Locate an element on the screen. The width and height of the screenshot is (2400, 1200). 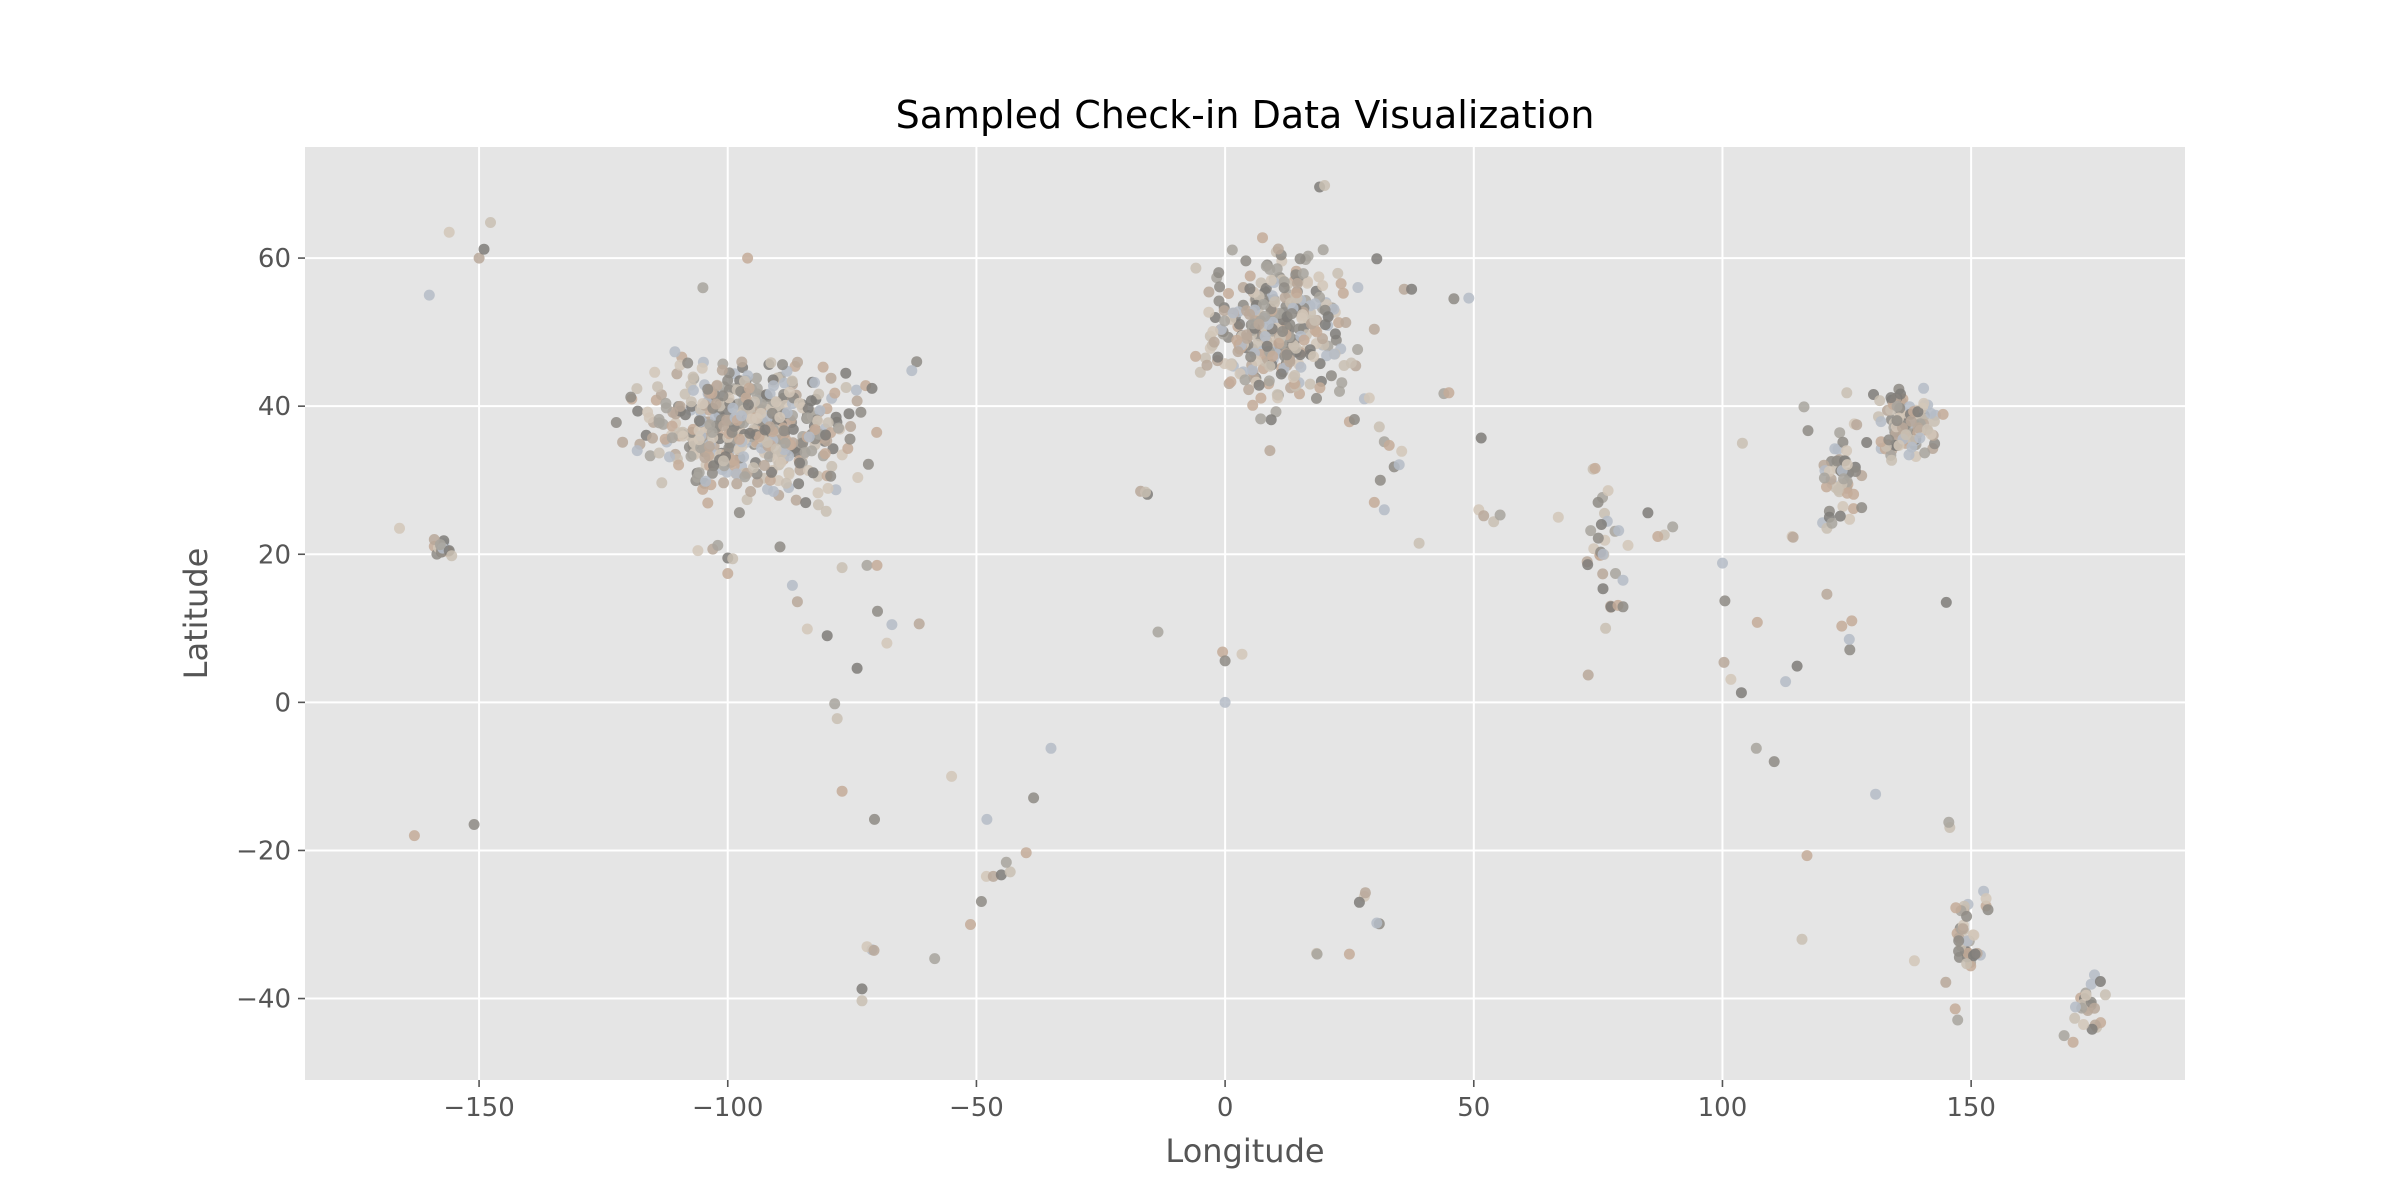
x-tick-label: 50 is located at coordinates (1473, 1108).